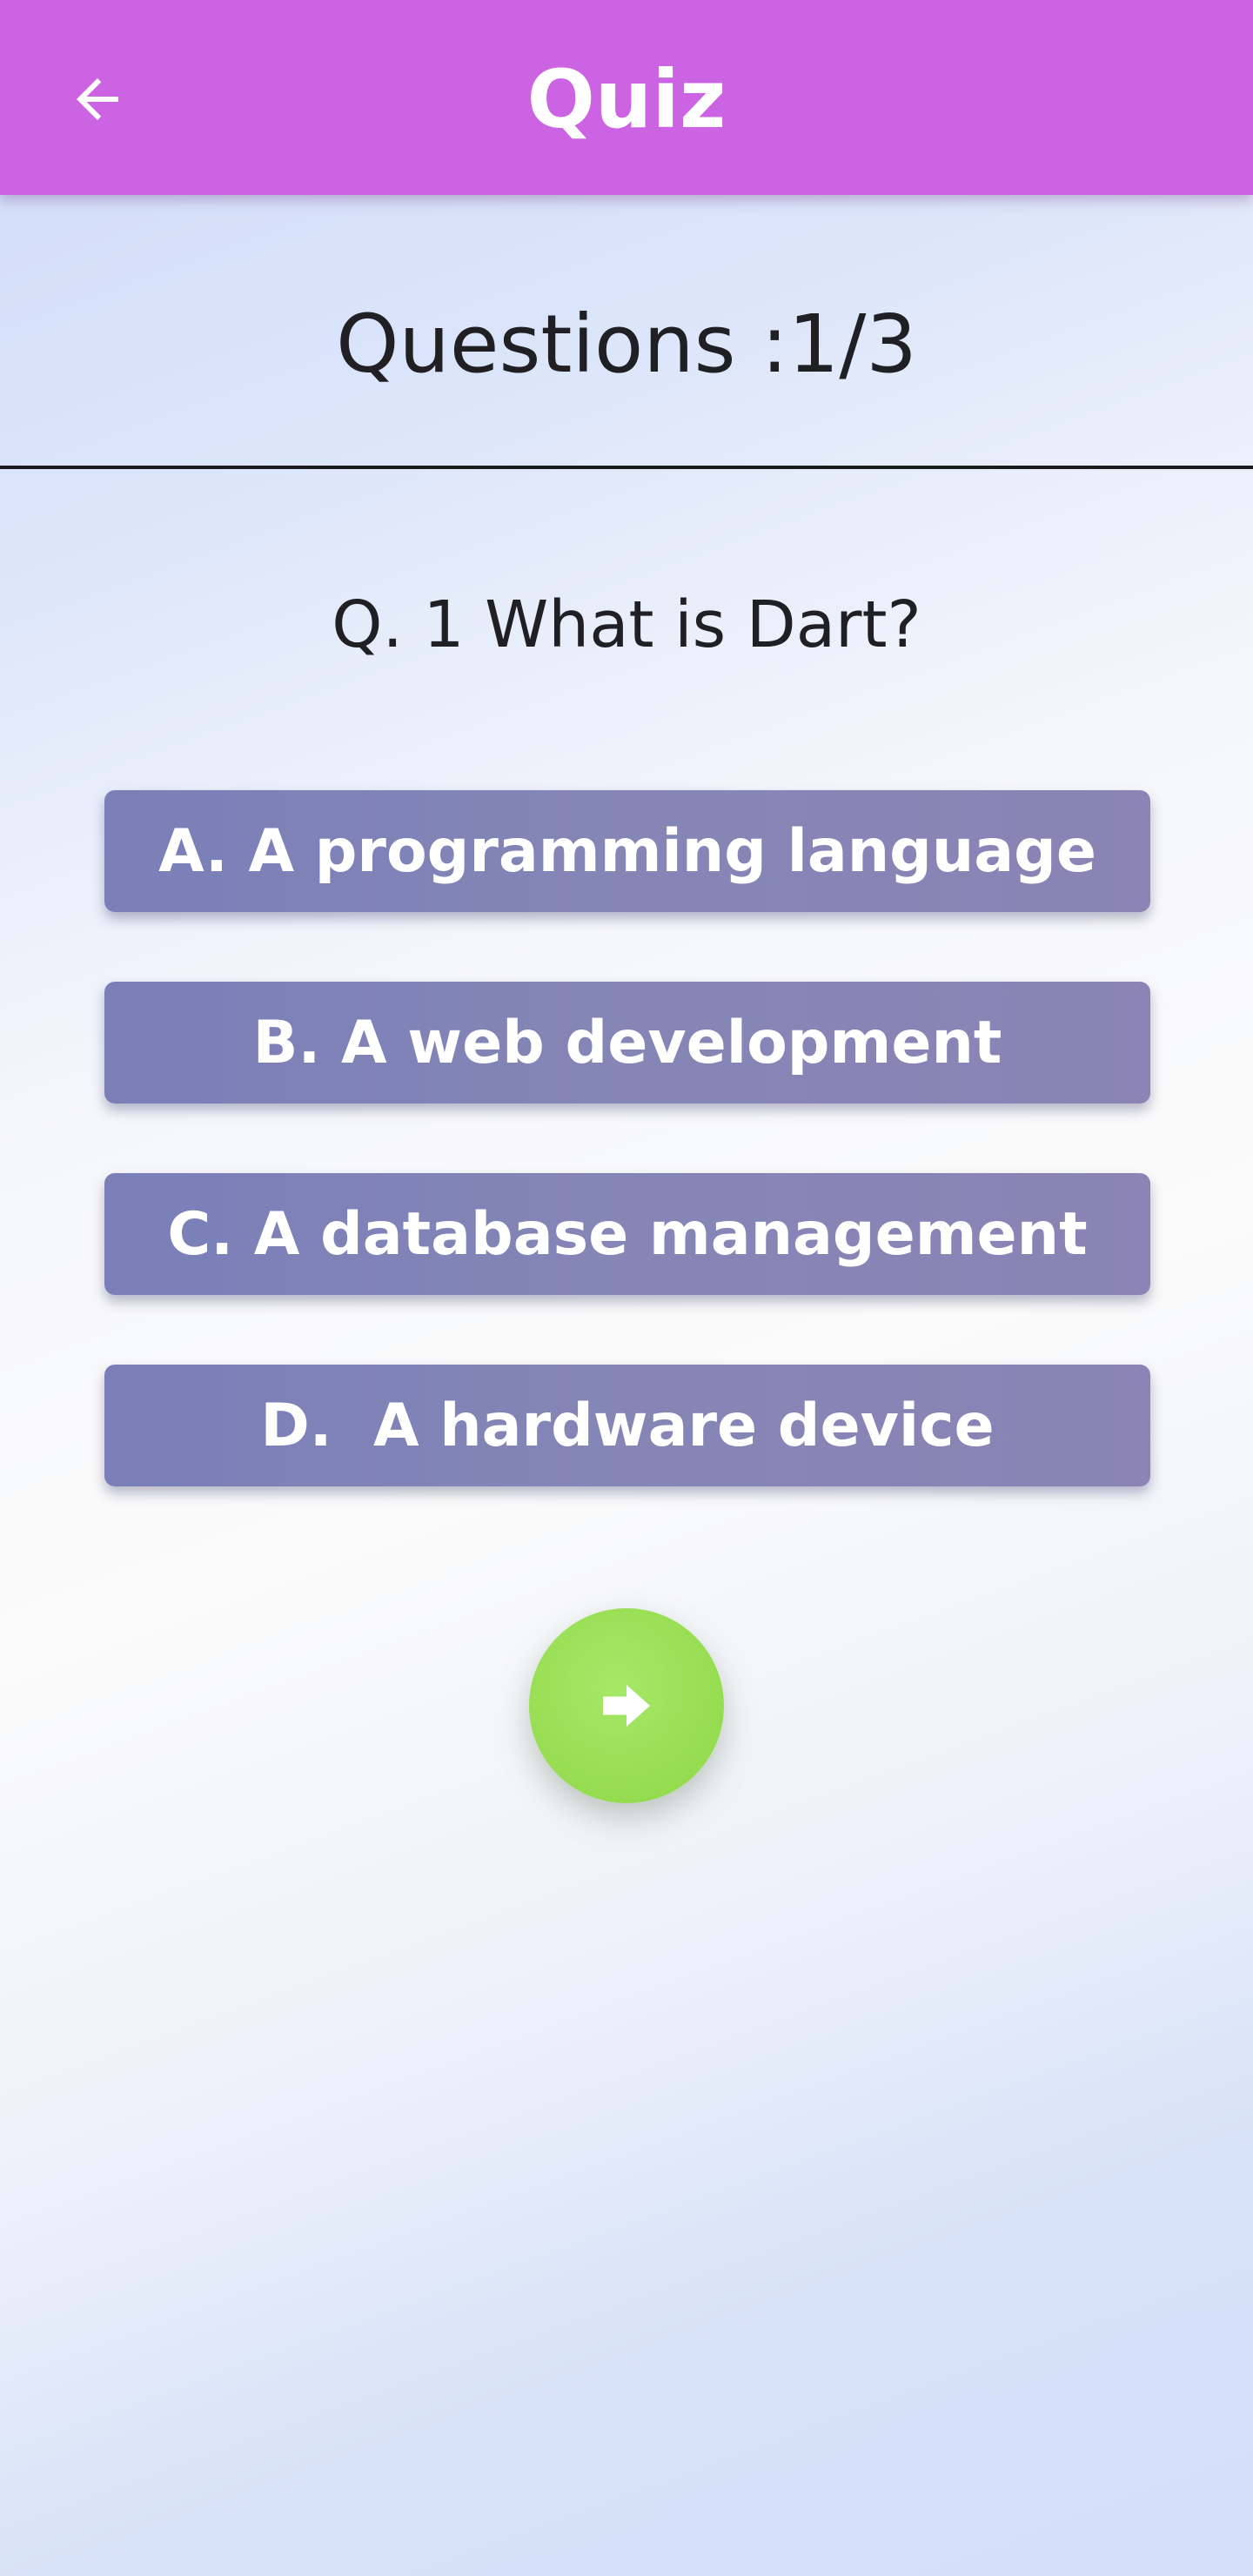  I want to click on option-c-button: C. A database management, so click(627, 1234).